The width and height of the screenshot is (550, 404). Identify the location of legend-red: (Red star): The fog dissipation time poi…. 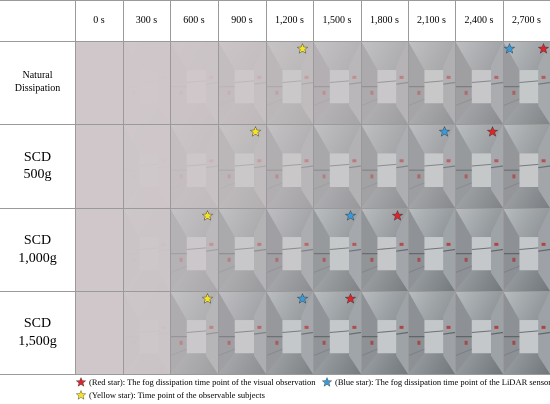
(195, 382).